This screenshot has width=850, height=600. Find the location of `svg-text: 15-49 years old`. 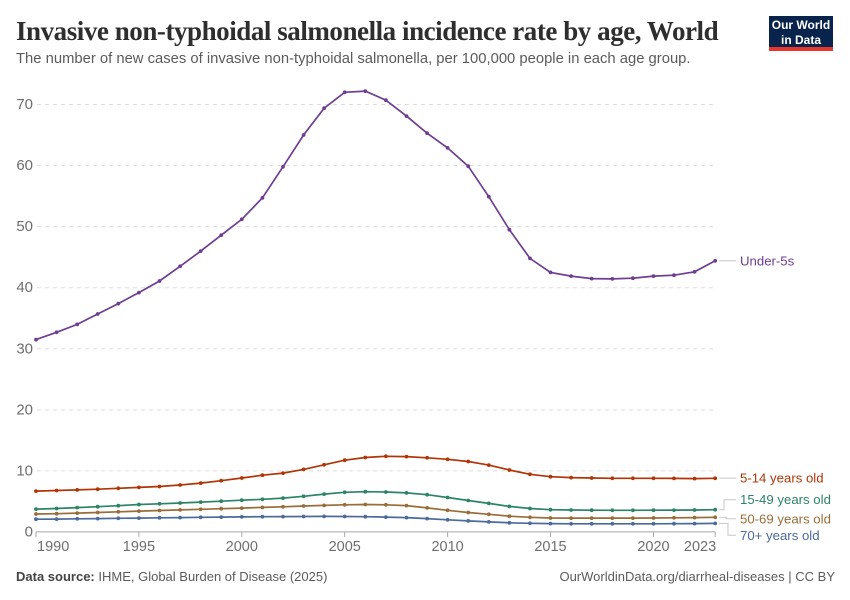

svg-text: 15-49 years old is located at coordinates (785, 499).